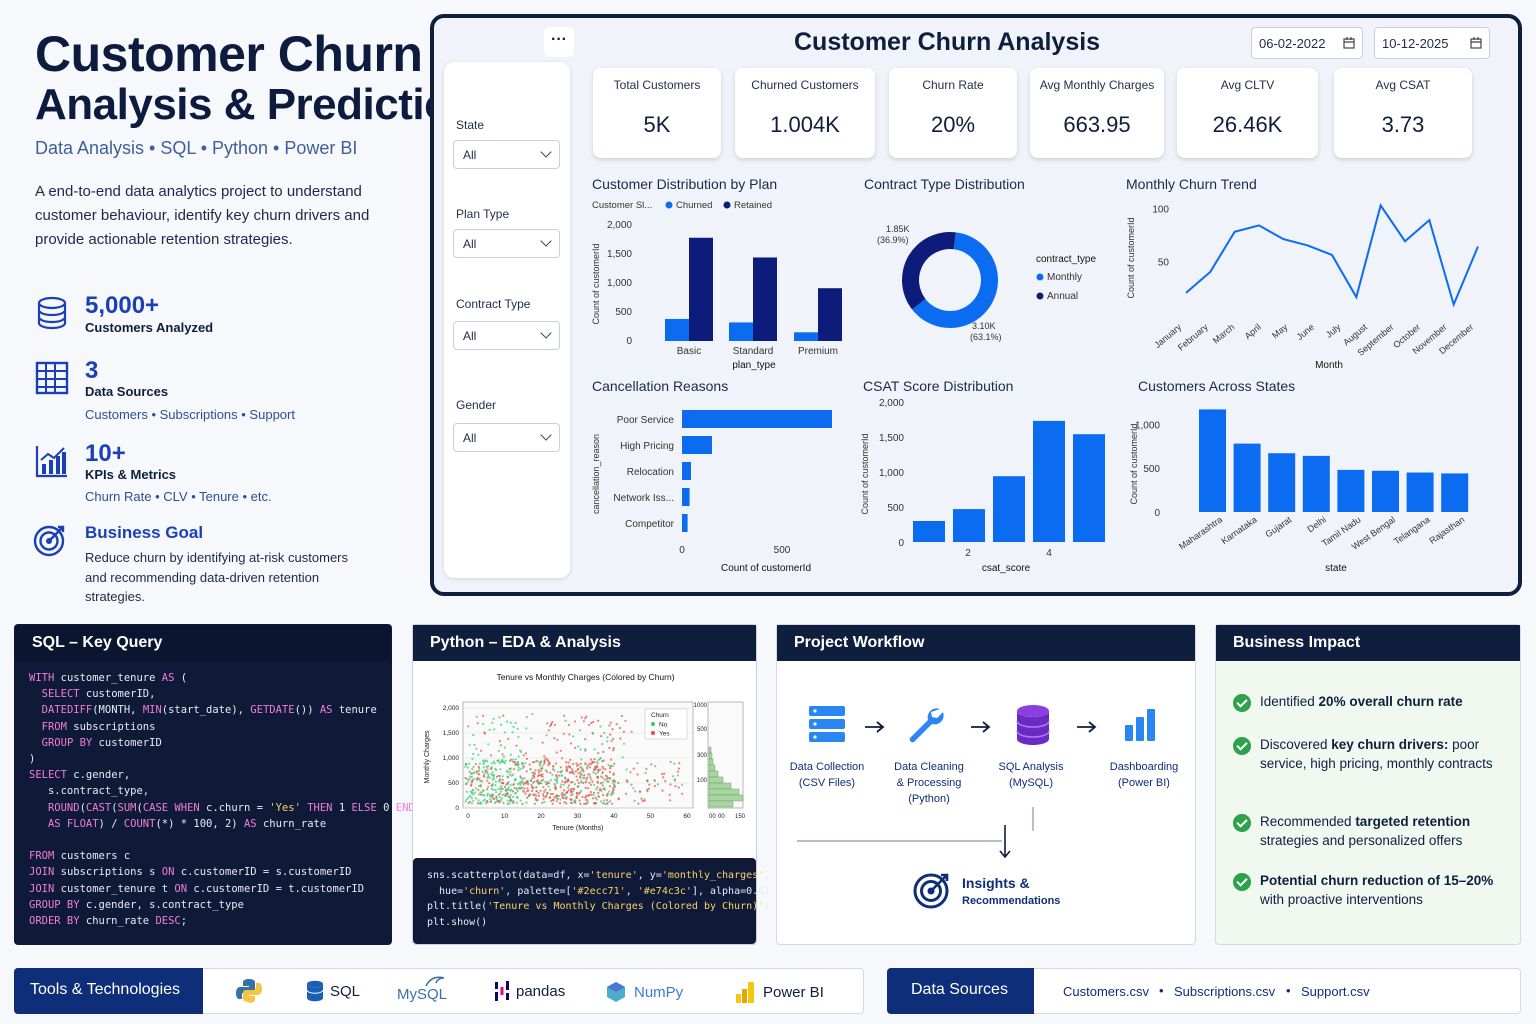 Image resolution: width=1536 pixels, height=1024 pixels. What do you see at coordinates (1087, 727) in the screenshot?
I see `arrow-icon` at bounding box center [1087, 727].